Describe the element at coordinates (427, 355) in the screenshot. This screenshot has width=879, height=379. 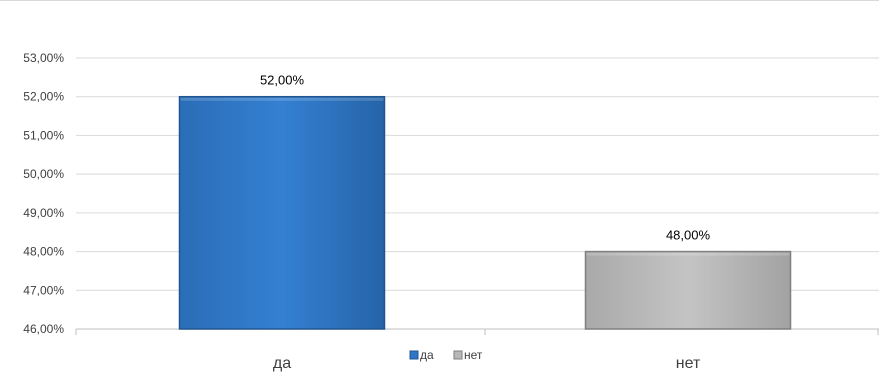
I see `legend-label: да` at that location.